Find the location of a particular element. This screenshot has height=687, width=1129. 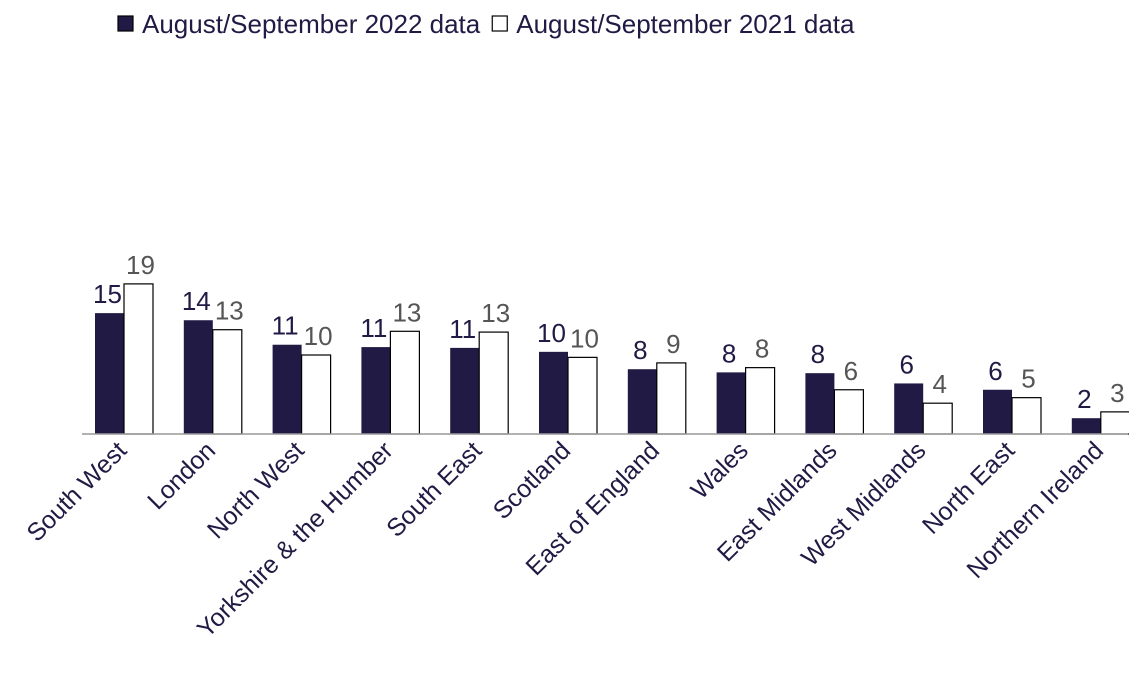

data-label: 4 is located at coordinates (939, 384).